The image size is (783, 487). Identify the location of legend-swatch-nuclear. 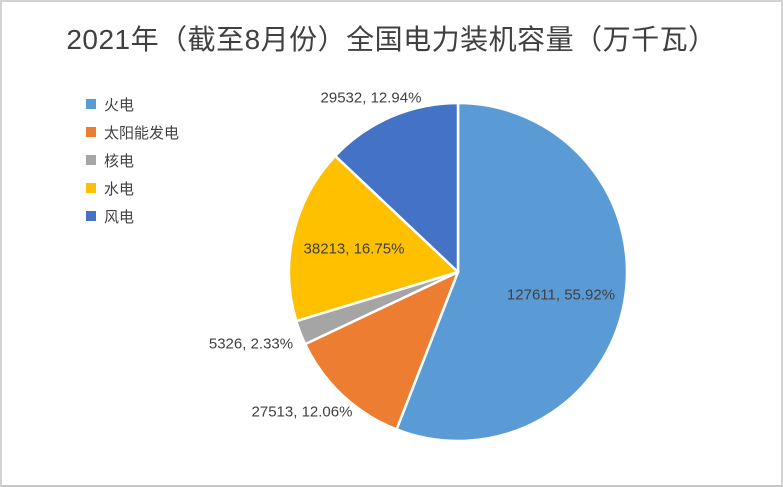
(91, 160).